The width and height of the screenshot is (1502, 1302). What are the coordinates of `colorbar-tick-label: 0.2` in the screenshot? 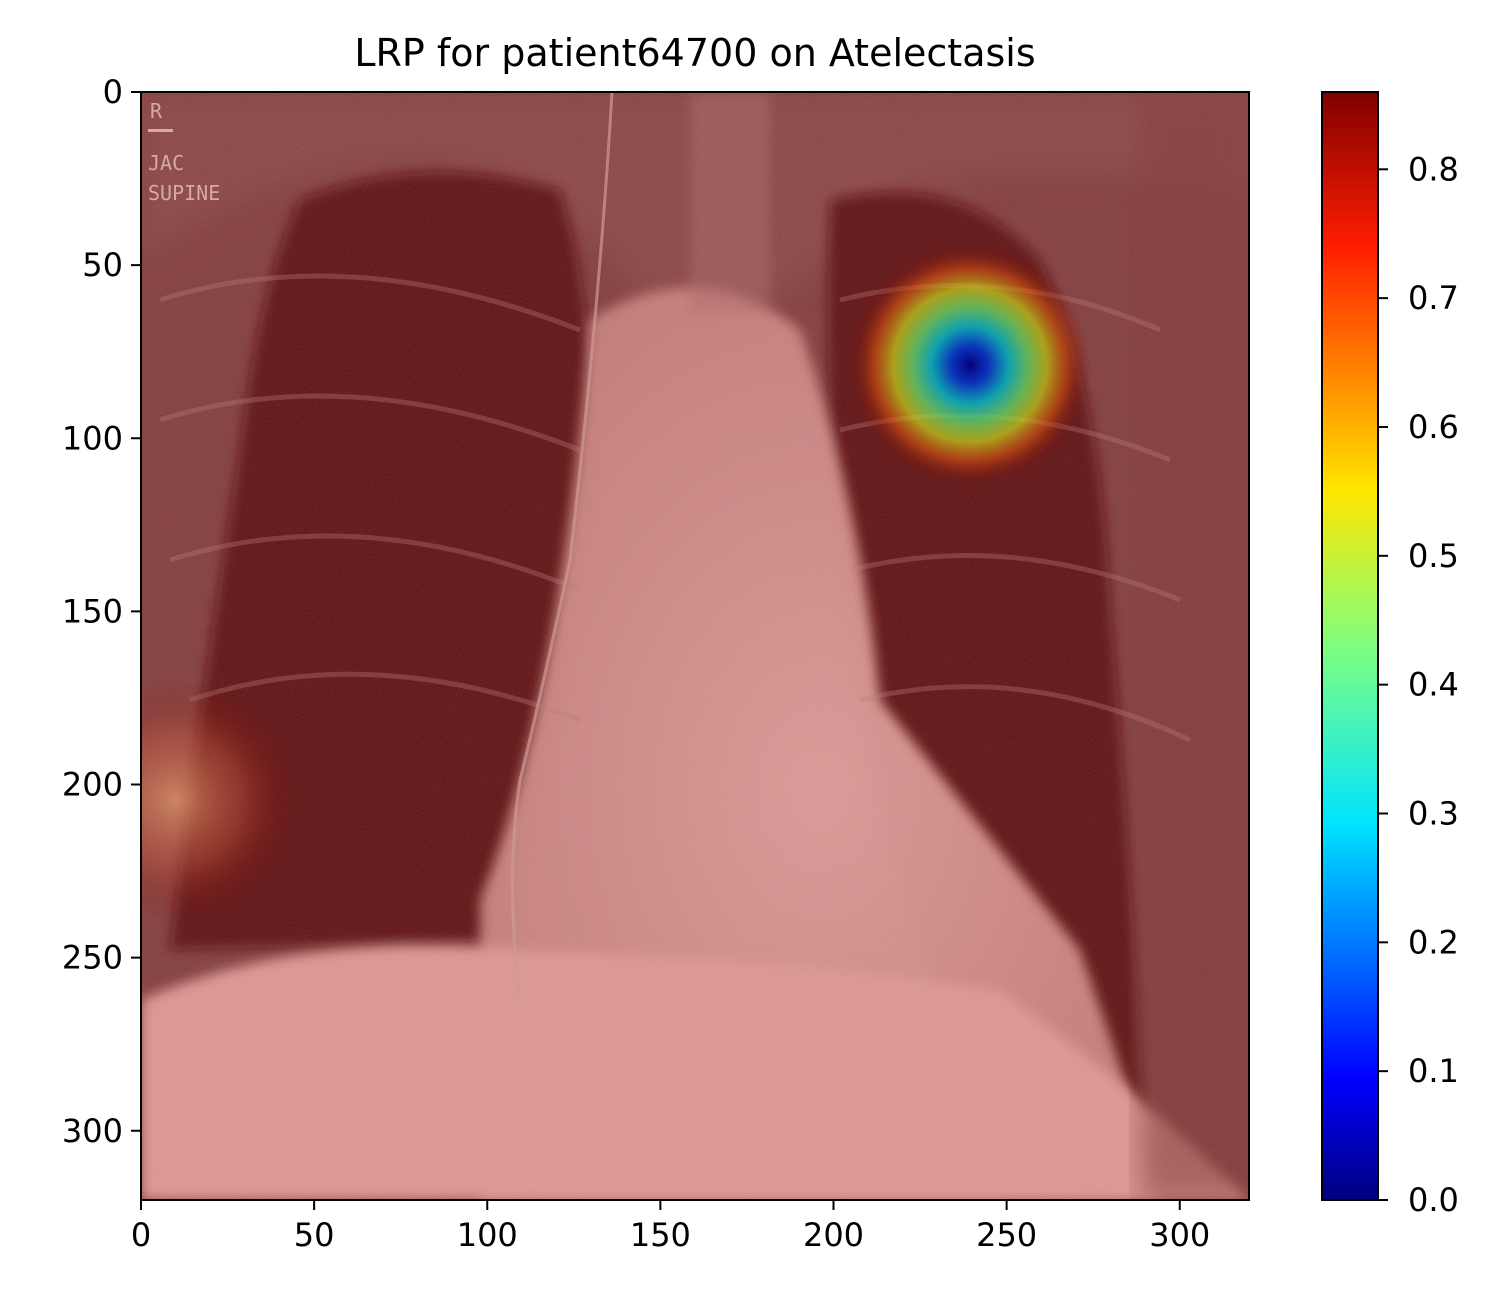 It's located at (1433, 942).